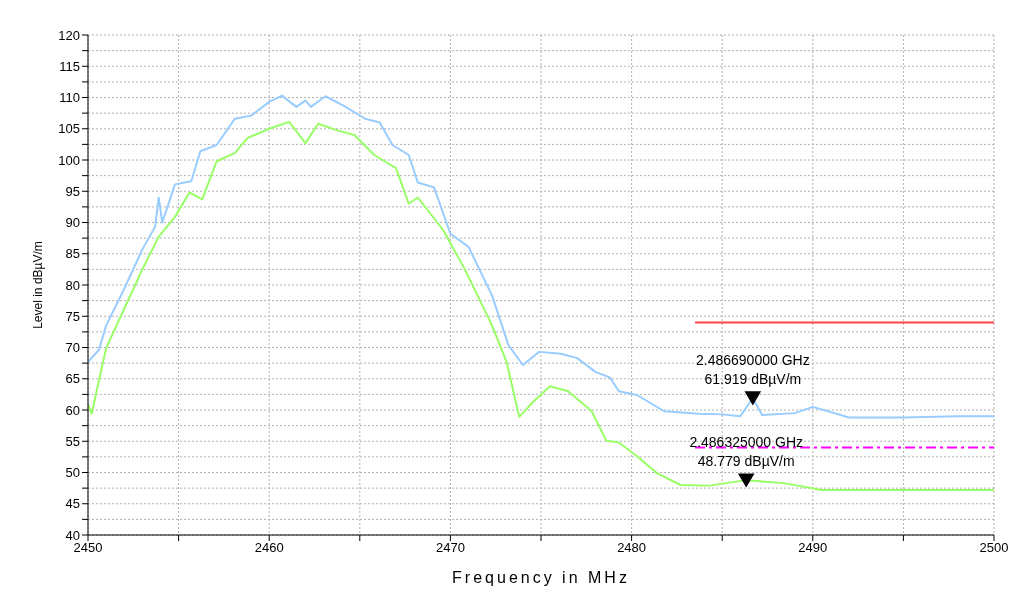 The image size is (1032, 598). Describe the element at coordinates (813, 548) in the screenshot. I see `x-tick-label: 2490` at that location.